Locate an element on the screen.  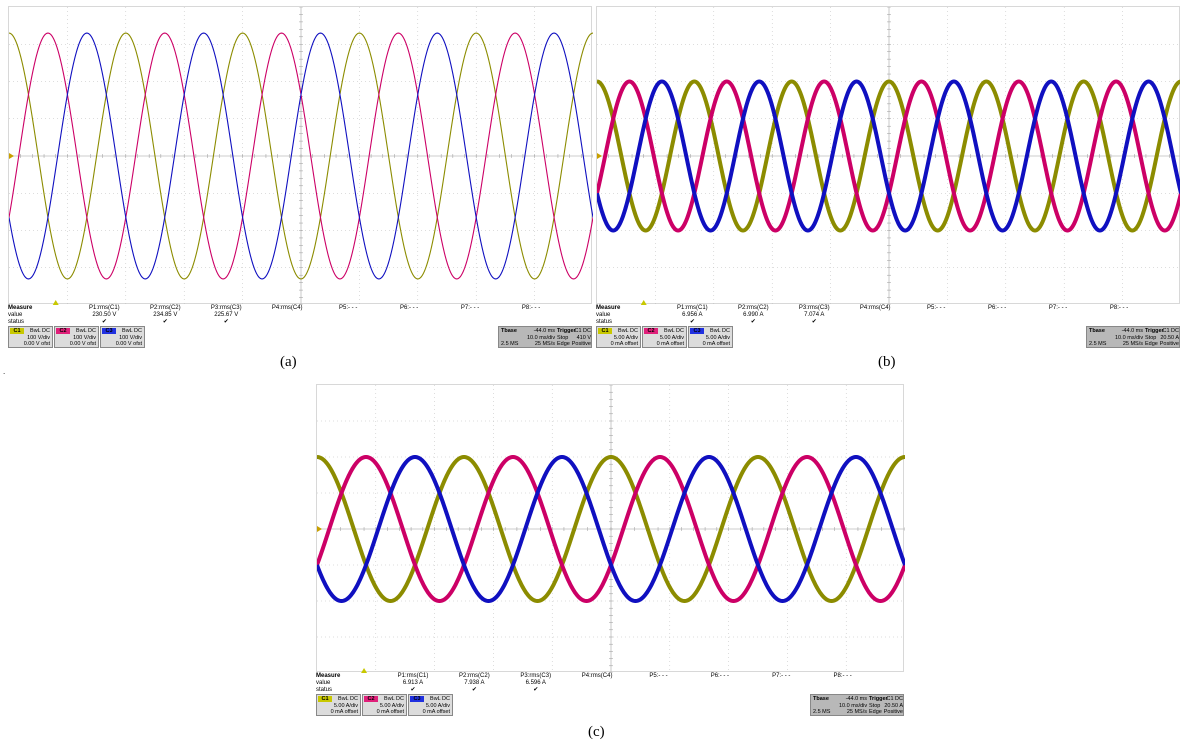
channel-tag: C1 is located at coordinates (325, 699).